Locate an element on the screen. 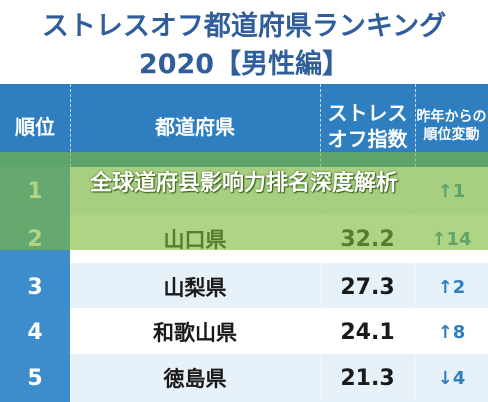  table-row: 4 和歌山県 24.1 ↑8 is located at coordinates (244, 332).